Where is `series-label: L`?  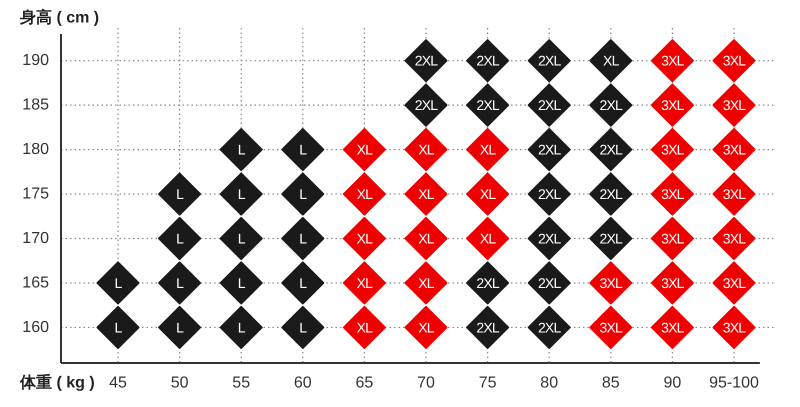
series-label: L is located at coordinates (118, 327).